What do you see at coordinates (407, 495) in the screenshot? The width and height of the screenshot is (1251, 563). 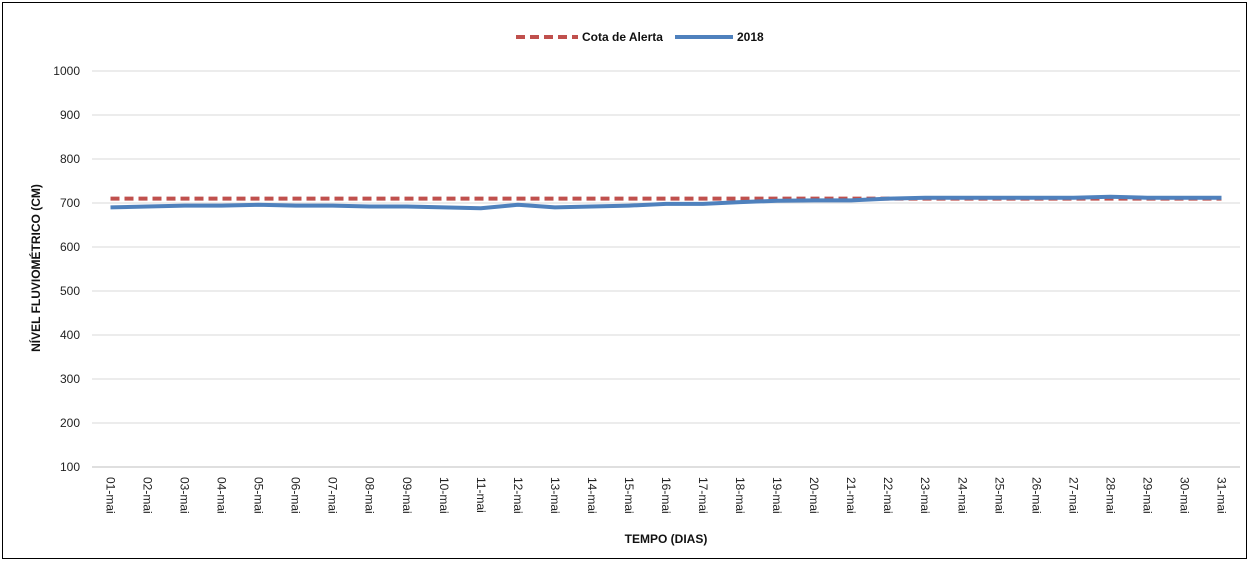 I see `x-tick-label: 09-mai` at bounding box center [407, 495].